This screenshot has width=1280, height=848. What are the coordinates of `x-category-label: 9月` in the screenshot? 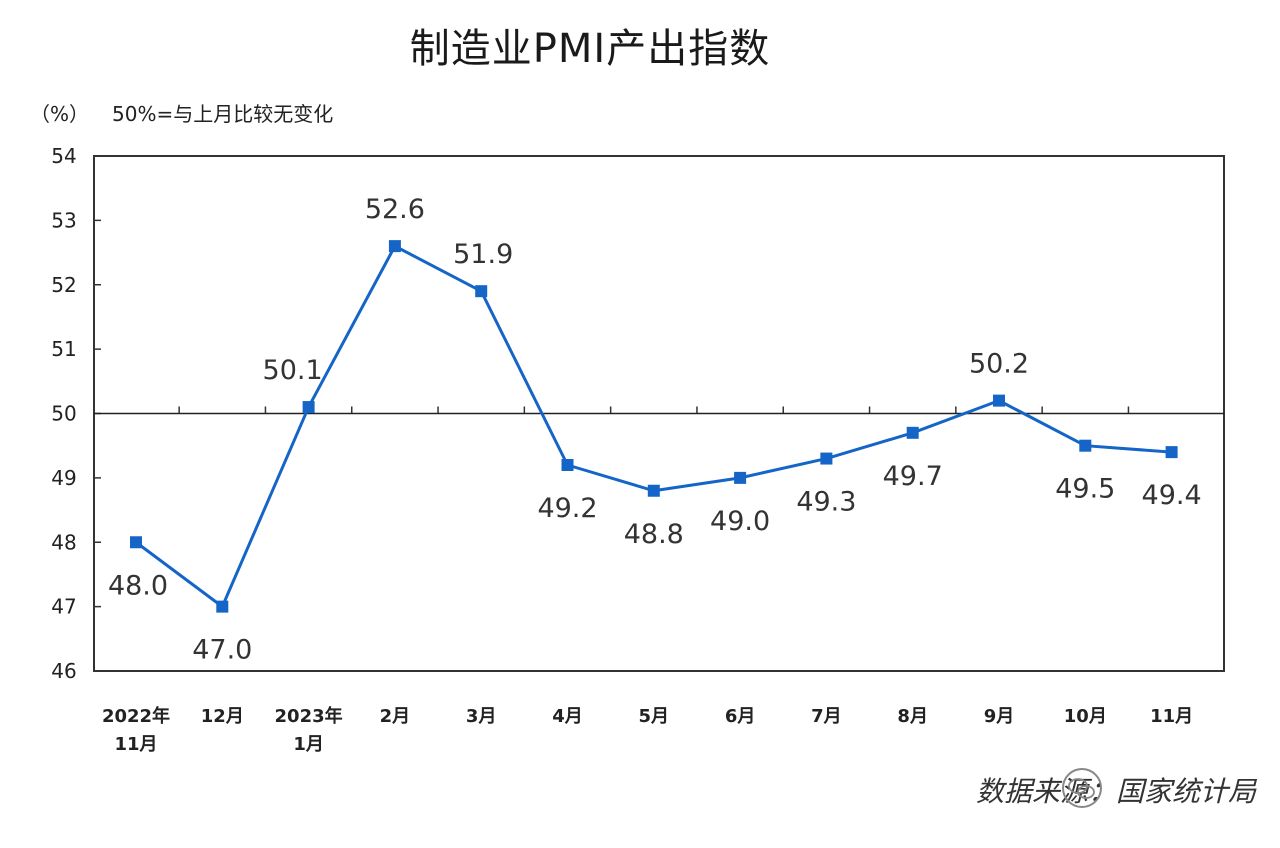 It's located at (999, 716).